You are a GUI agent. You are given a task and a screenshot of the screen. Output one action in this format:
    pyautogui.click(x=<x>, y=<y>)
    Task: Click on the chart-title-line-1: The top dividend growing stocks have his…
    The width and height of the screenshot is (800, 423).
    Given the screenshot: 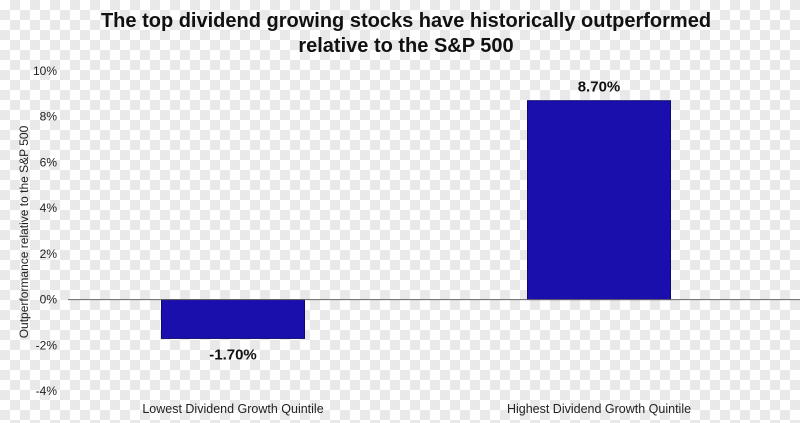 What is the action you would take?
    pyautogui.click(x=406, y=21)
    